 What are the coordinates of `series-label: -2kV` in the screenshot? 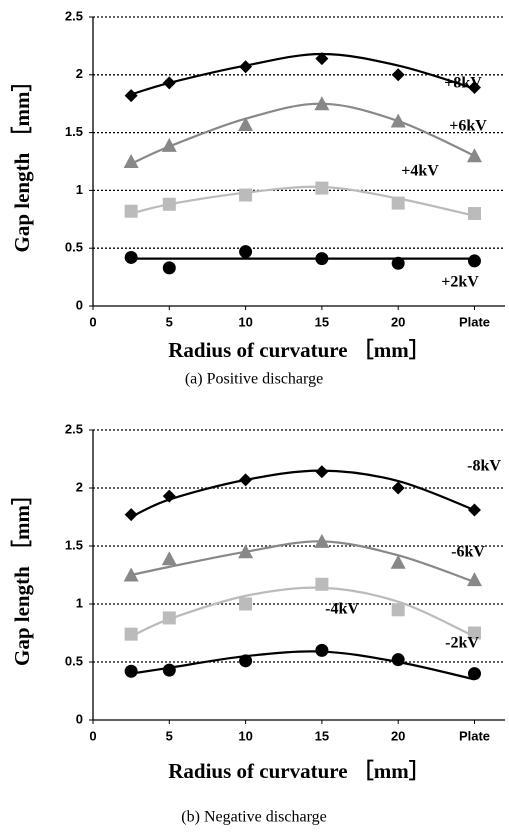 It's located at (462, 643).